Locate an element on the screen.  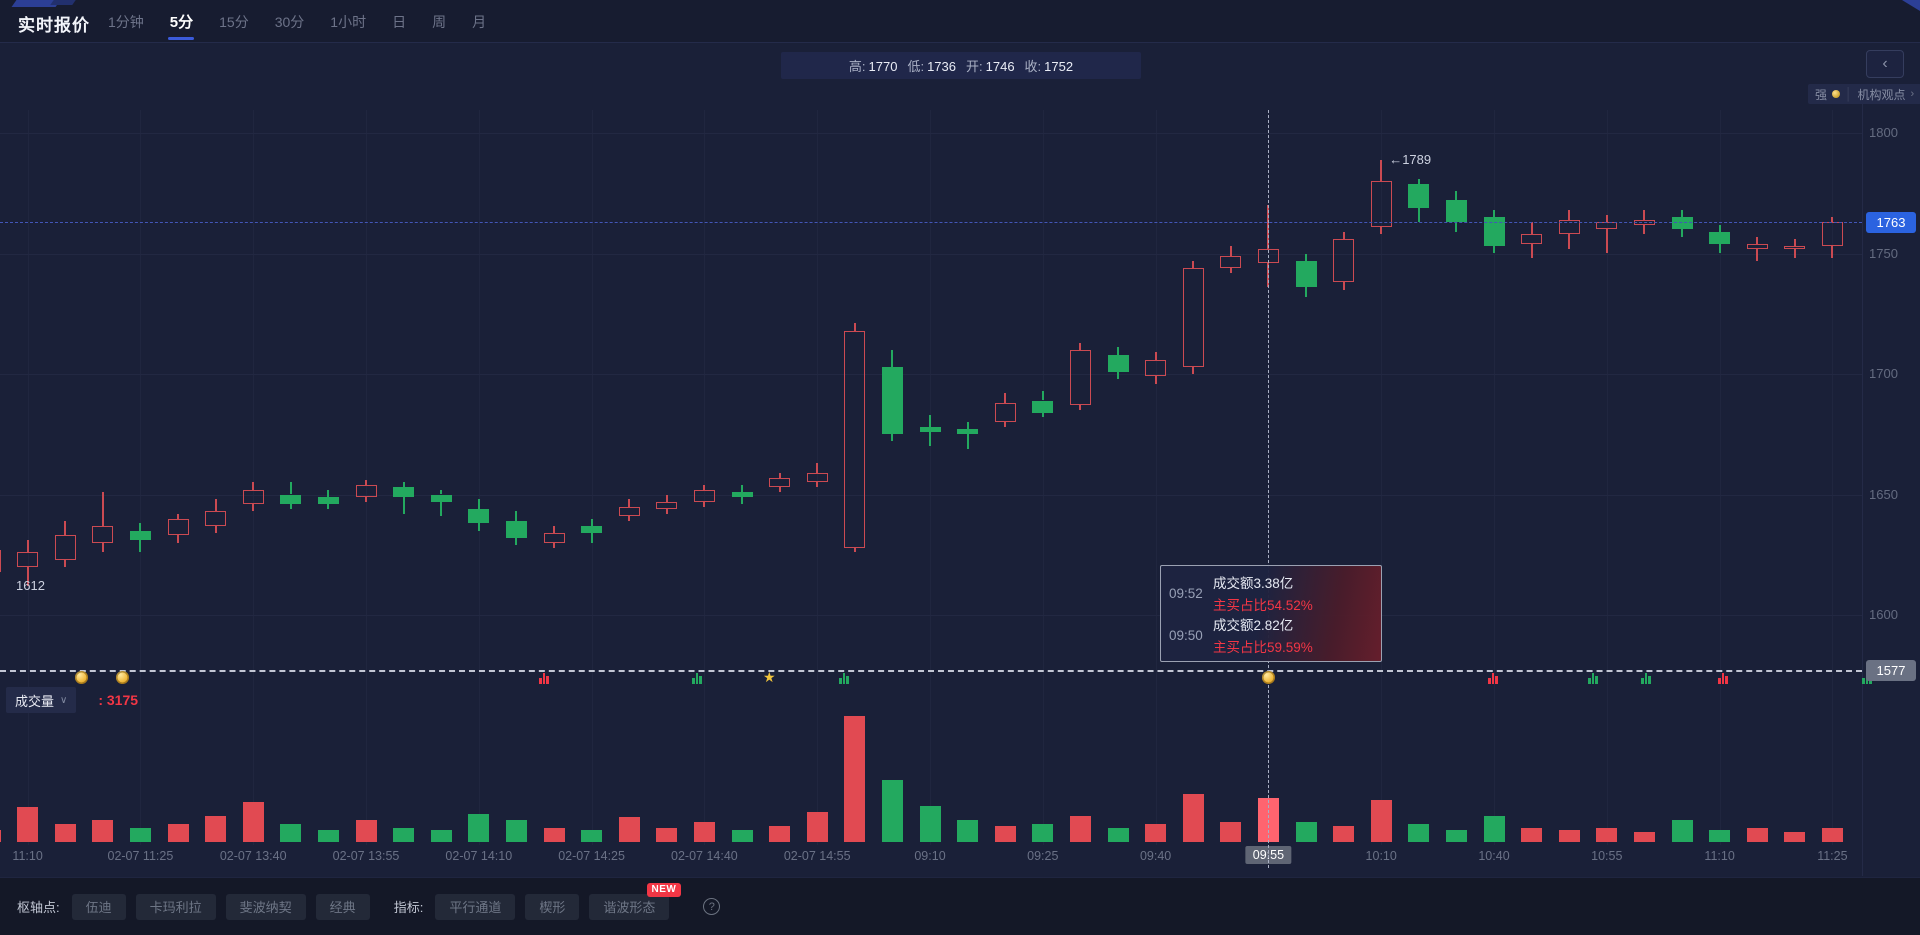
candle-14:55 is located at coordinates (817, 477).